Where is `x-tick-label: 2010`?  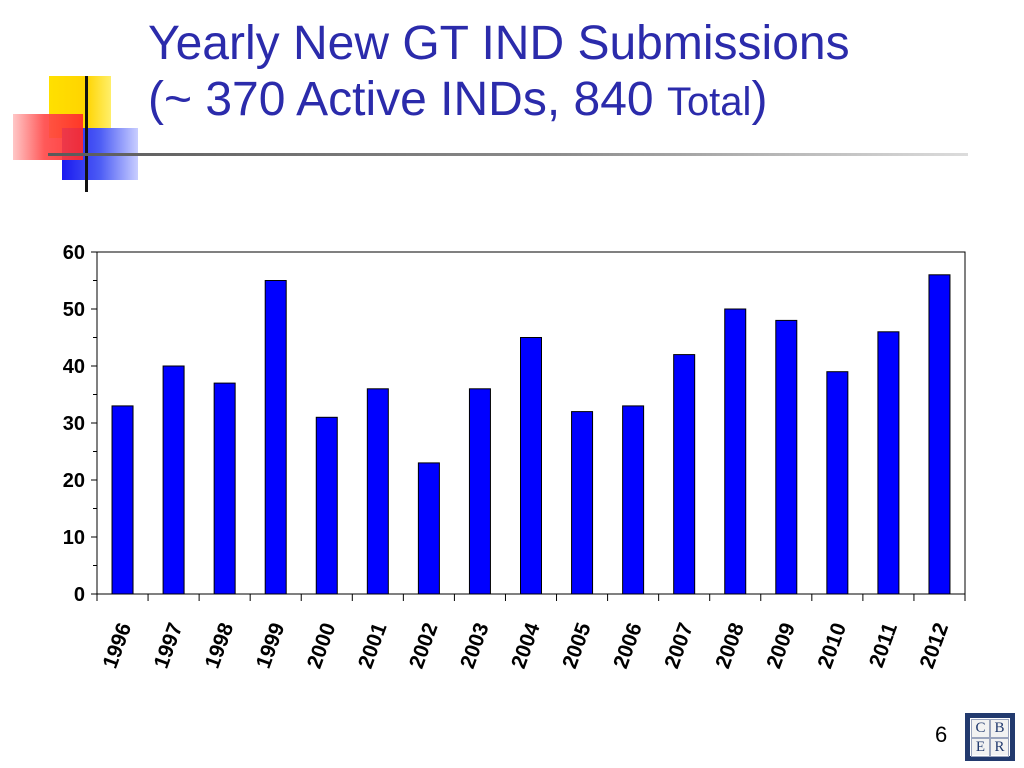
x-tick-label: 2010 is located at coordinates (832, 646).